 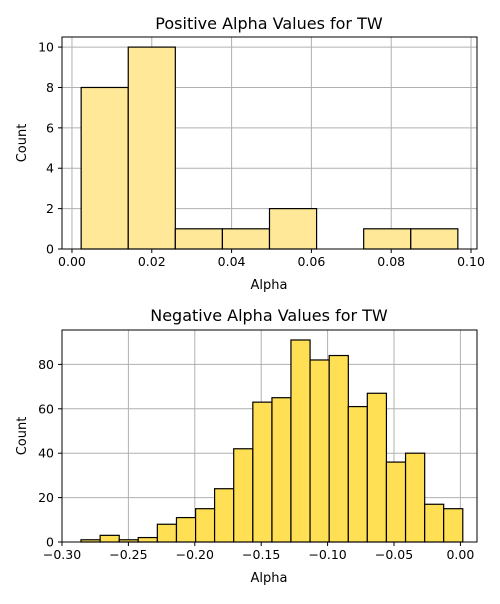 I want to click on x-tick-label: 0.06, so click(x=311, y=261).